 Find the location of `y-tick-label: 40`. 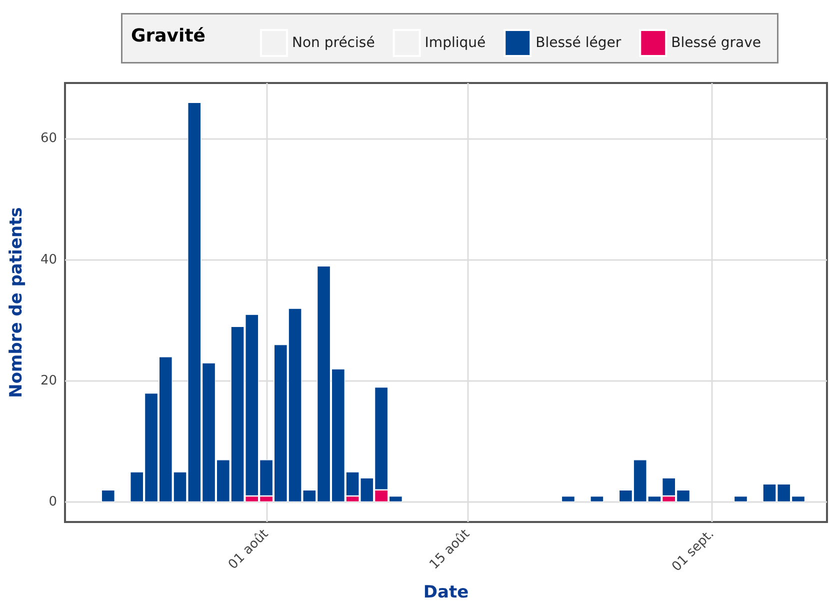

y-tick-label: 40 is located at coordinates (48, 260).